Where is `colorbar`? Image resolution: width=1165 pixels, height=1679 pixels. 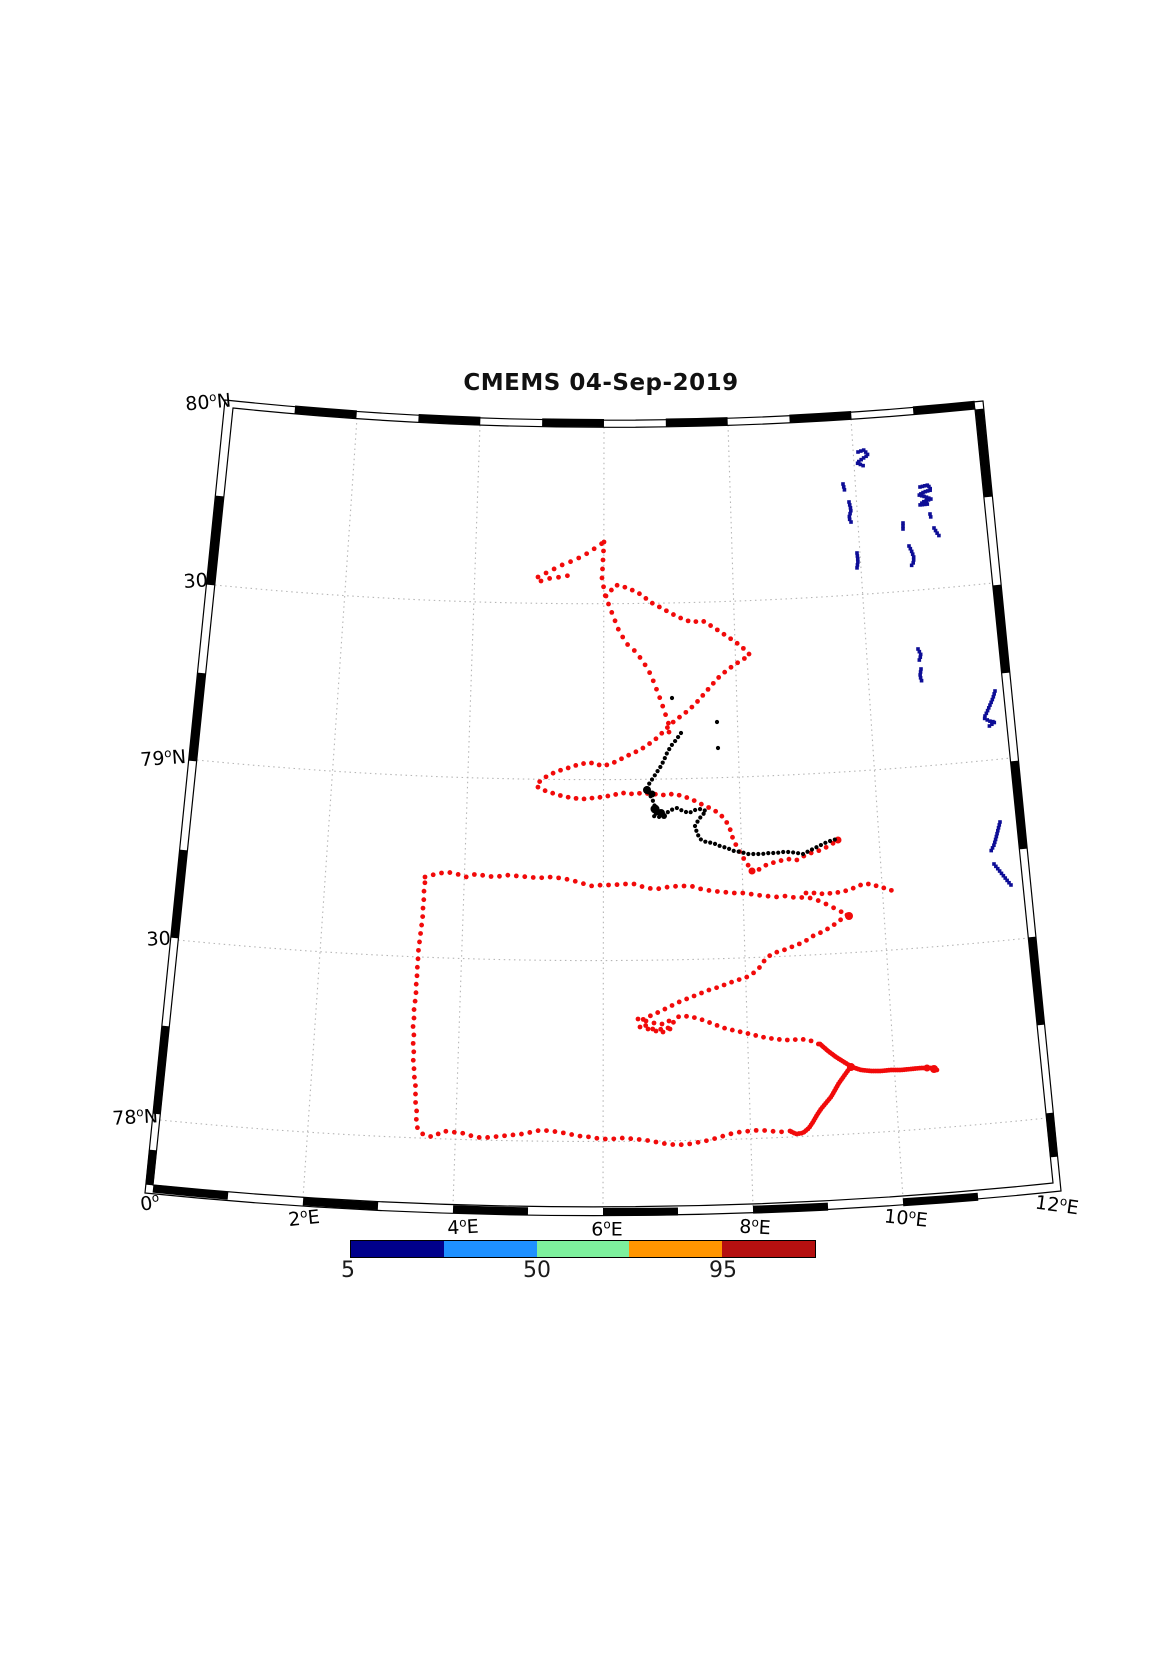
colorbar is located at coordinates (583, 1249).